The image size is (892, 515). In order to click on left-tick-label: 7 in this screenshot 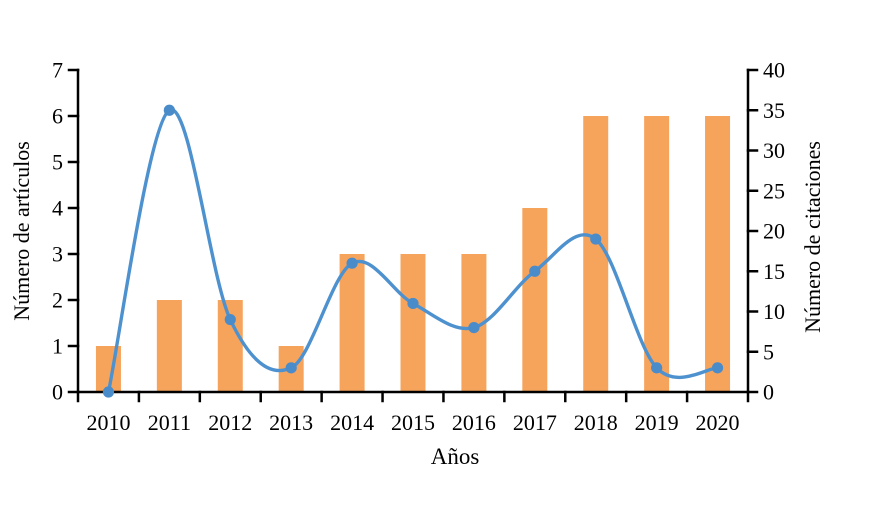, I will do `click(57, 70)`.